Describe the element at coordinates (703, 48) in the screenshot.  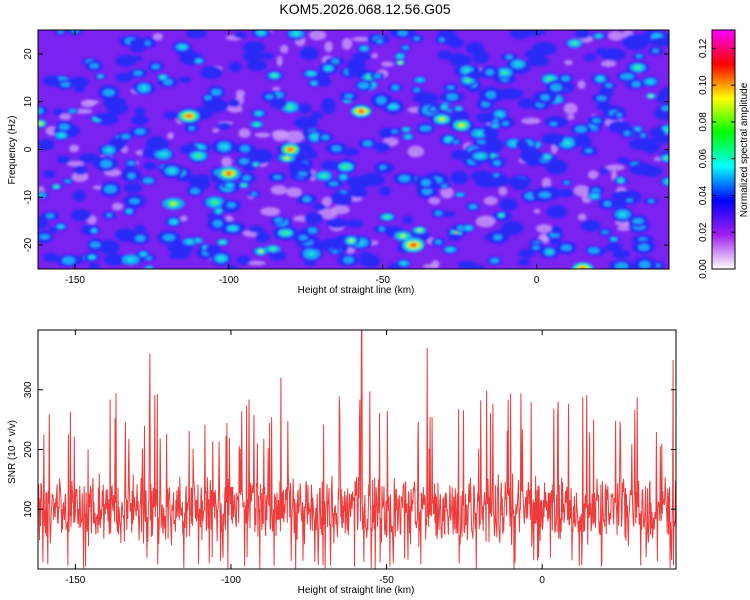
I see `colorbar-tick-label: 0.12` at that location.